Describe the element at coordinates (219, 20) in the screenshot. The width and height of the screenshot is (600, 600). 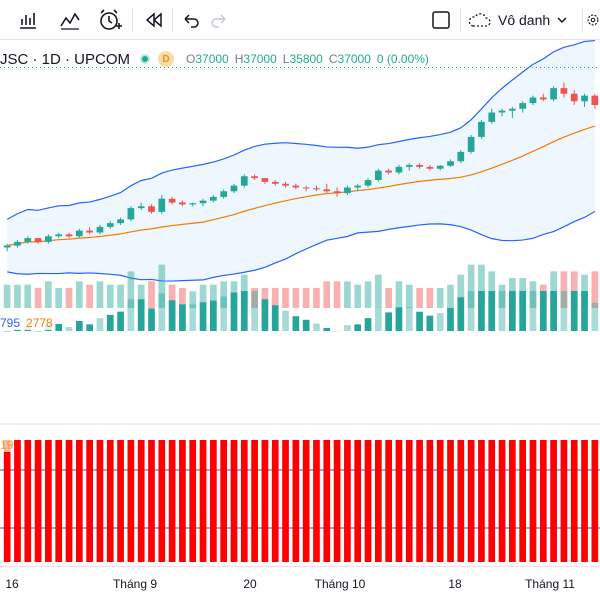
I see `redo-icon` at that location.